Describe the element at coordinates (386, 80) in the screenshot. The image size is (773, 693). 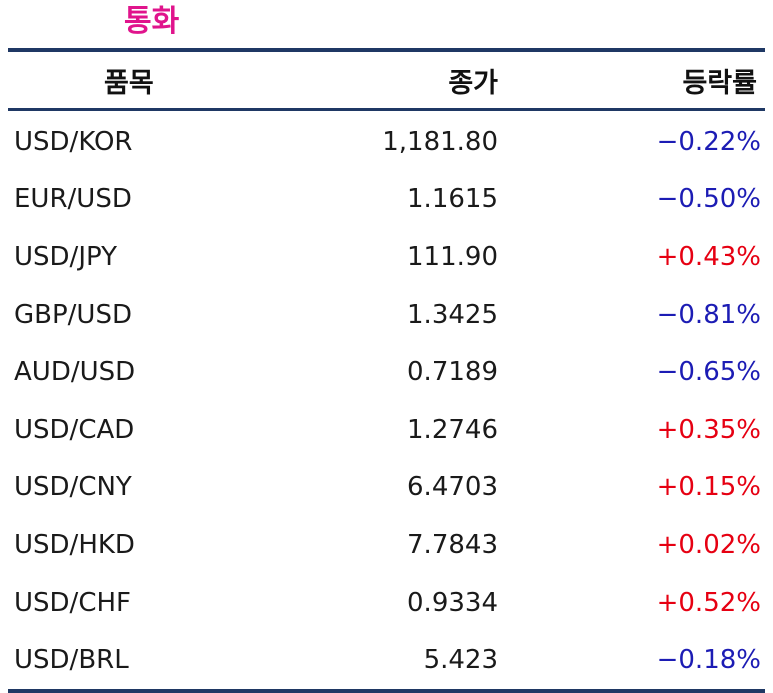
I see `table-header: 품목 종가 등락률` at that location.